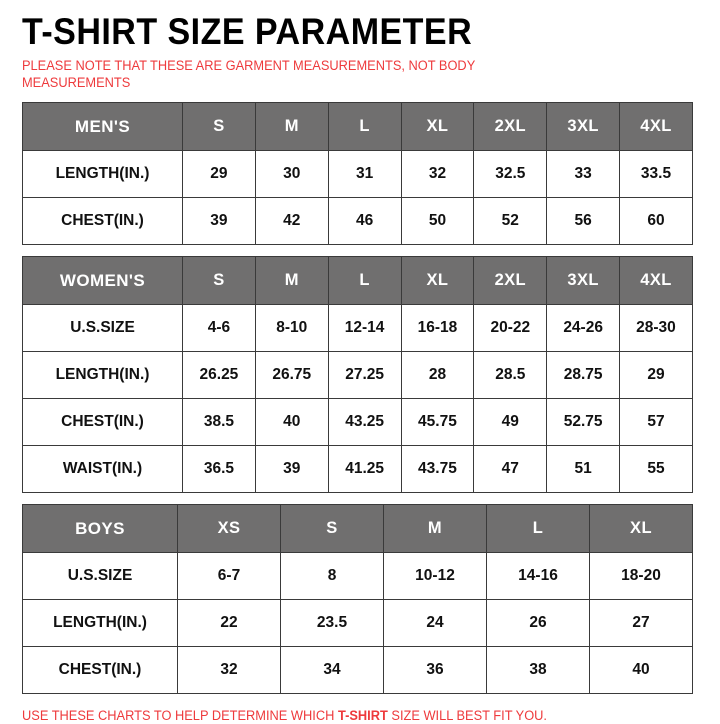  I want to click on page-title: T-SHIRT SIZE PARAMETER, so click(247, 31).